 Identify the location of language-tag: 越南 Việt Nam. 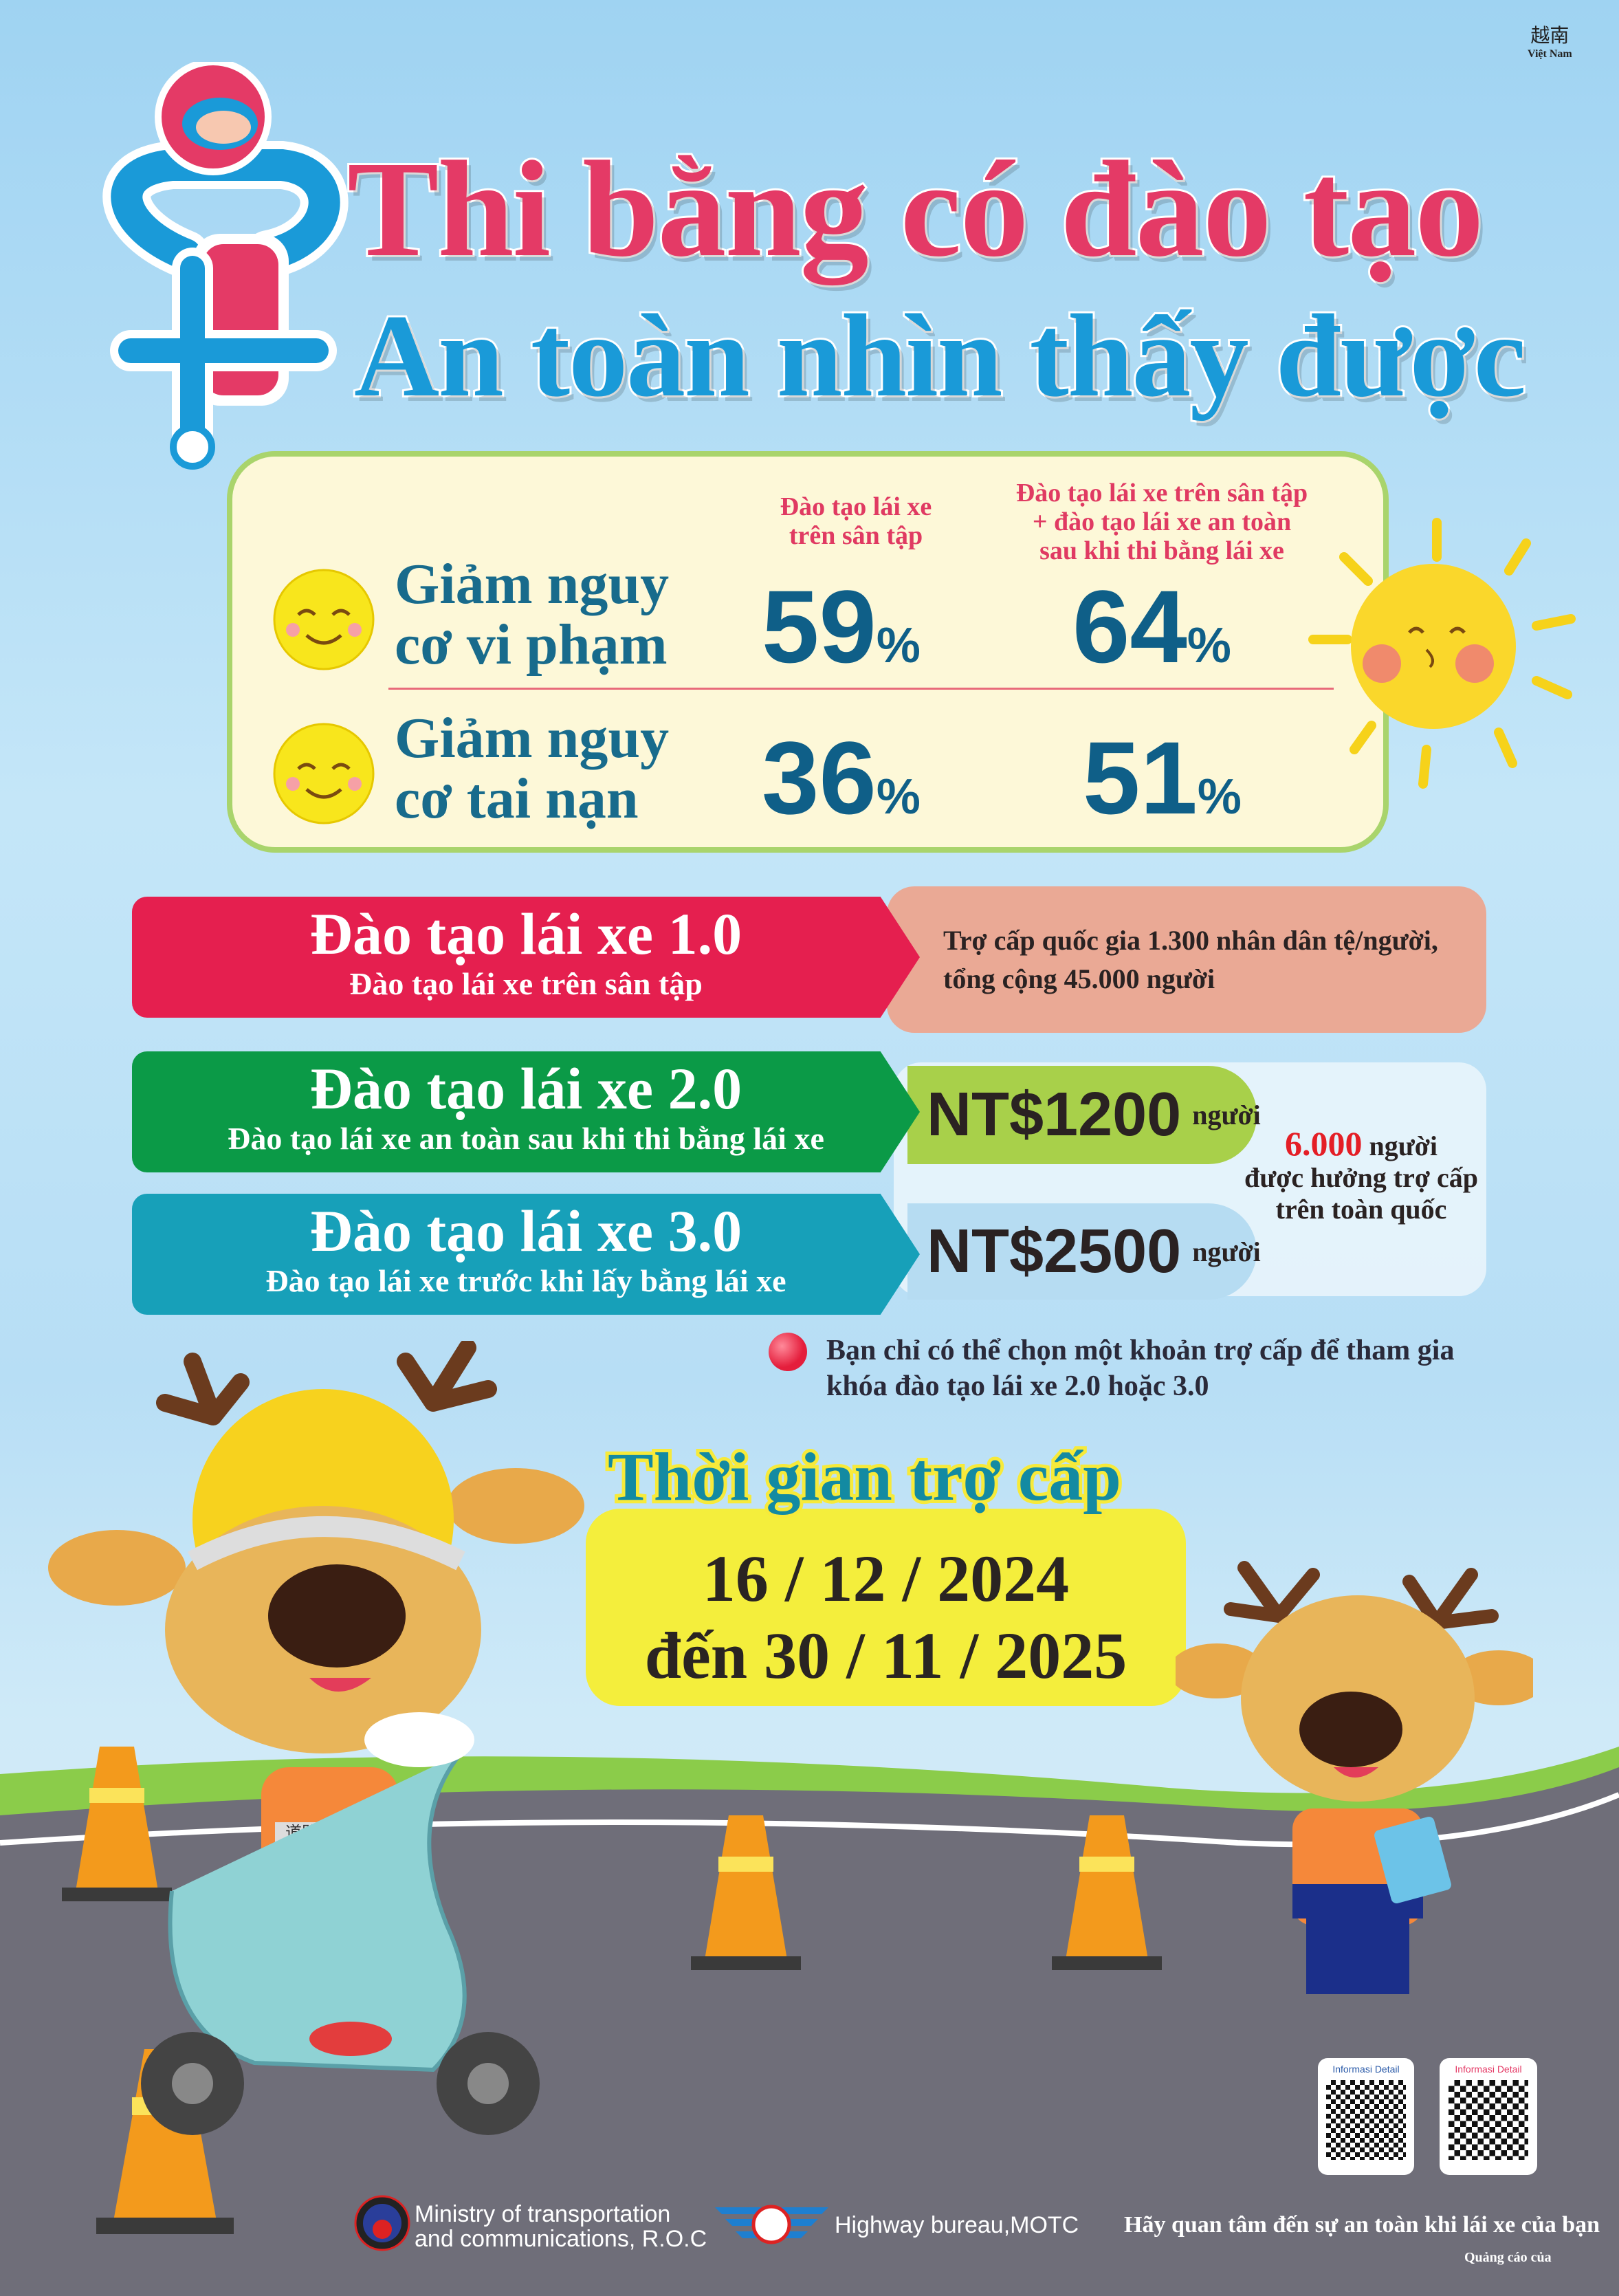
(1550, 41).